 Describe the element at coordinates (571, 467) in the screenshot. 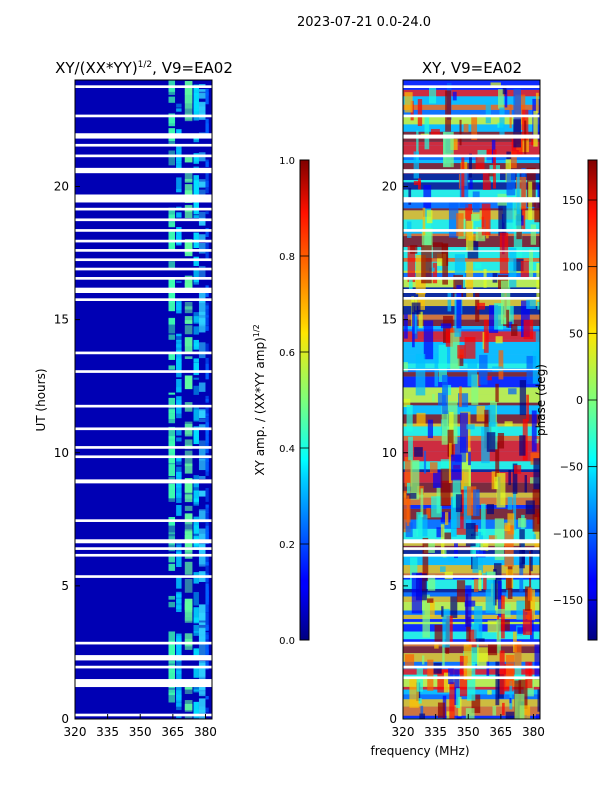

I see `phase-colorbar-tick-label: −50` at that location.